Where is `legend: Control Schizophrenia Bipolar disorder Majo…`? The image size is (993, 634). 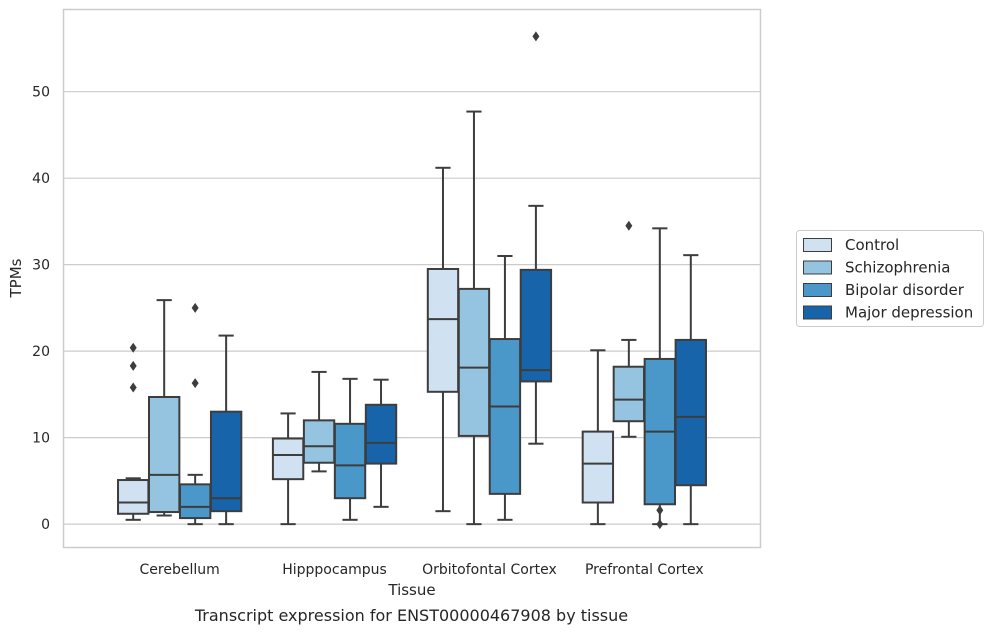
legend: Control Schizophrenia Bipolar disorder Majo… is located at coordinates (890, 278).